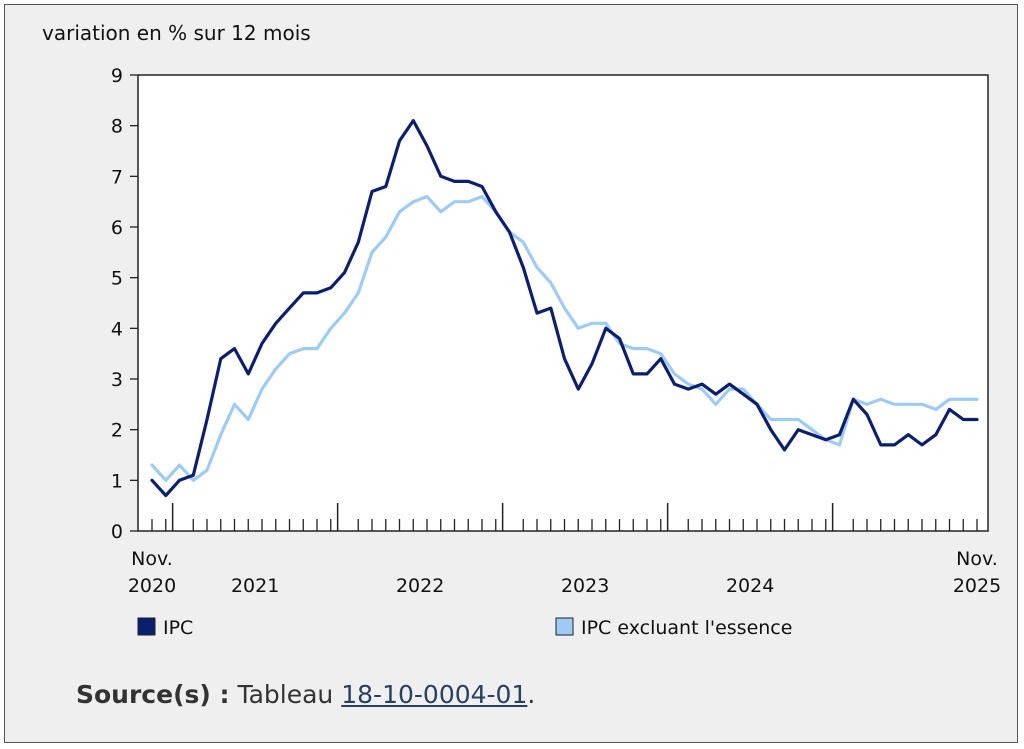 Image resolution: width=1024 pixels, height=749 pixels. Describe the element at coordinates (117, 279) in the screenshot. I see `y-tick-label: 5` at that location.